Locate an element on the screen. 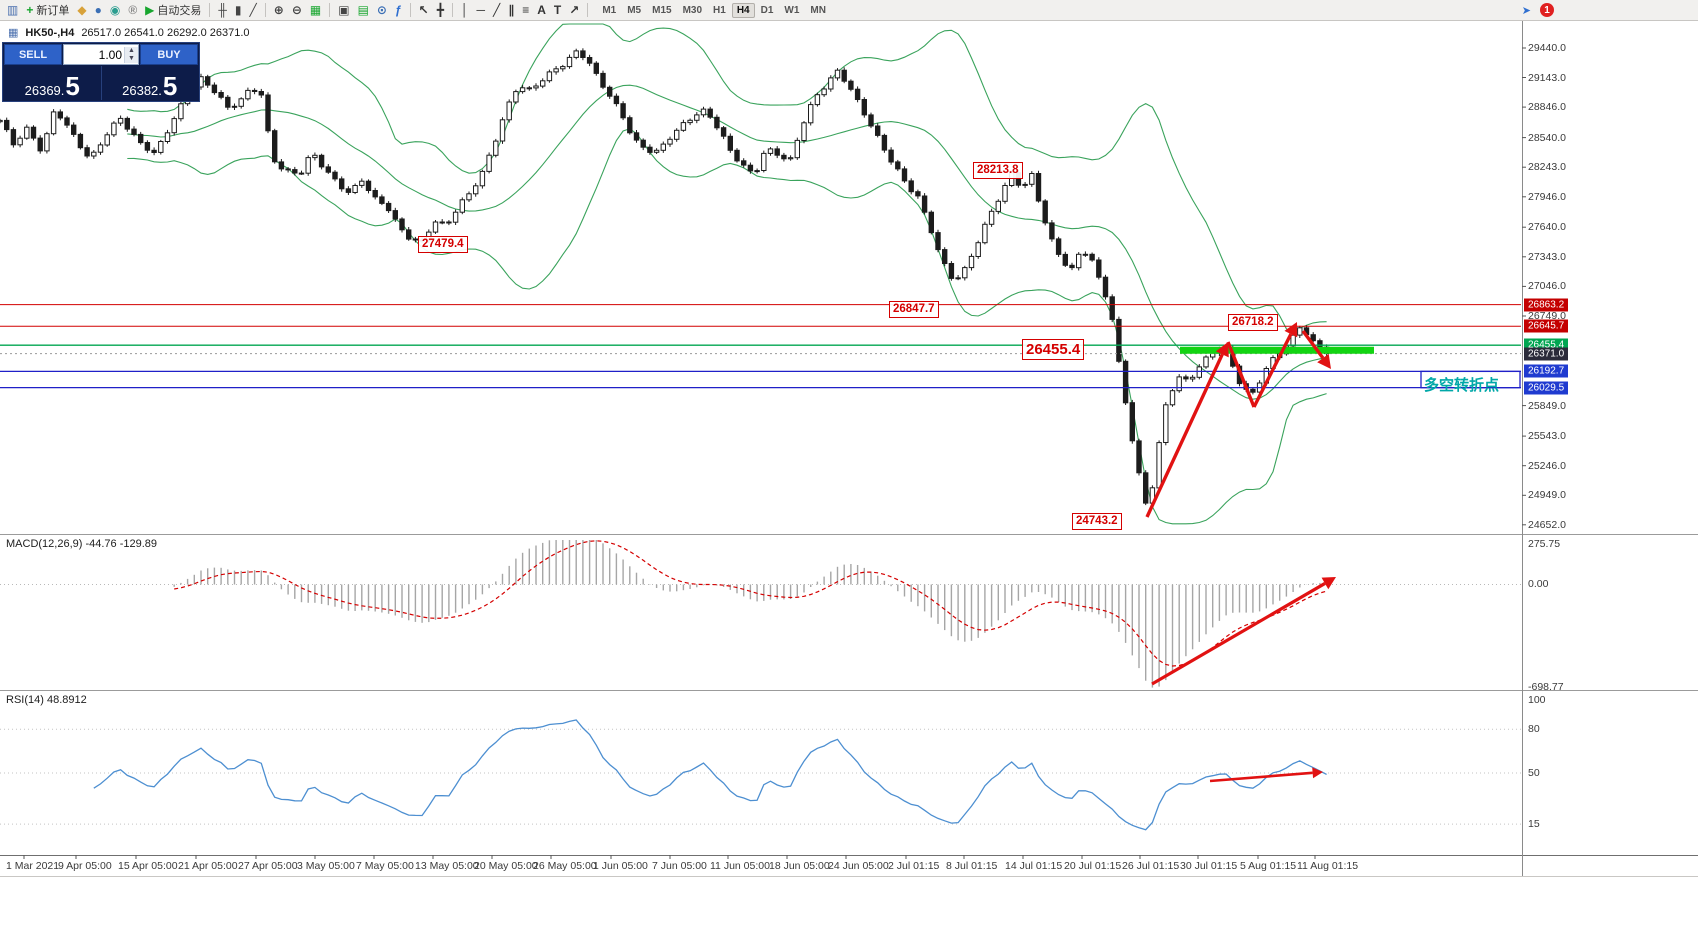 Image resolution: width=1698 pixels, height=941 pixels. grid-icon: ▦ is located at coordinates (315, 10).